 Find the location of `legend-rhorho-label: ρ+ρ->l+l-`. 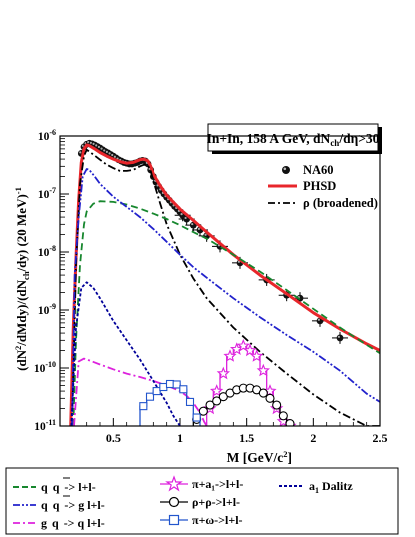

legend-rhorho-label: ρ+ρ->l+l- is located at coordinates (216, 502).